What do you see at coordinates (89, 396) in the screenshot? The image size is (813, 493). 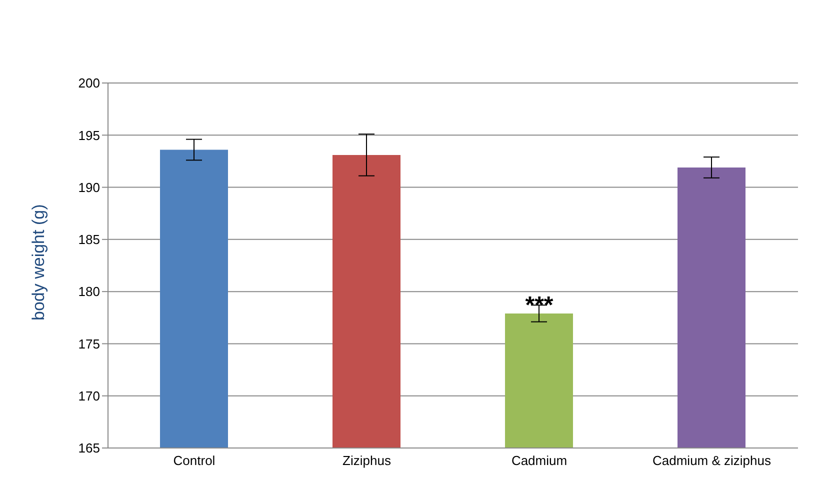 I see `y-tick-label: 170` at bounding box center [89, 396].